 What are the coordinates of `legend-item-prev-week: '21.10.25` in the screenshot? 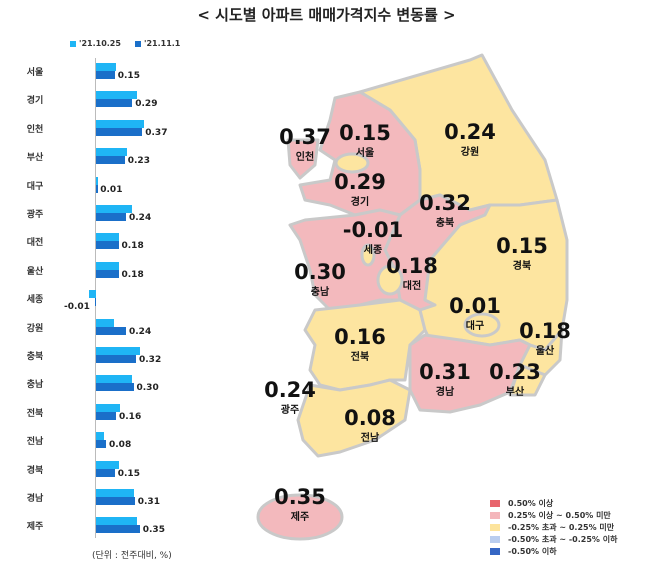 It's located at (95, 43).